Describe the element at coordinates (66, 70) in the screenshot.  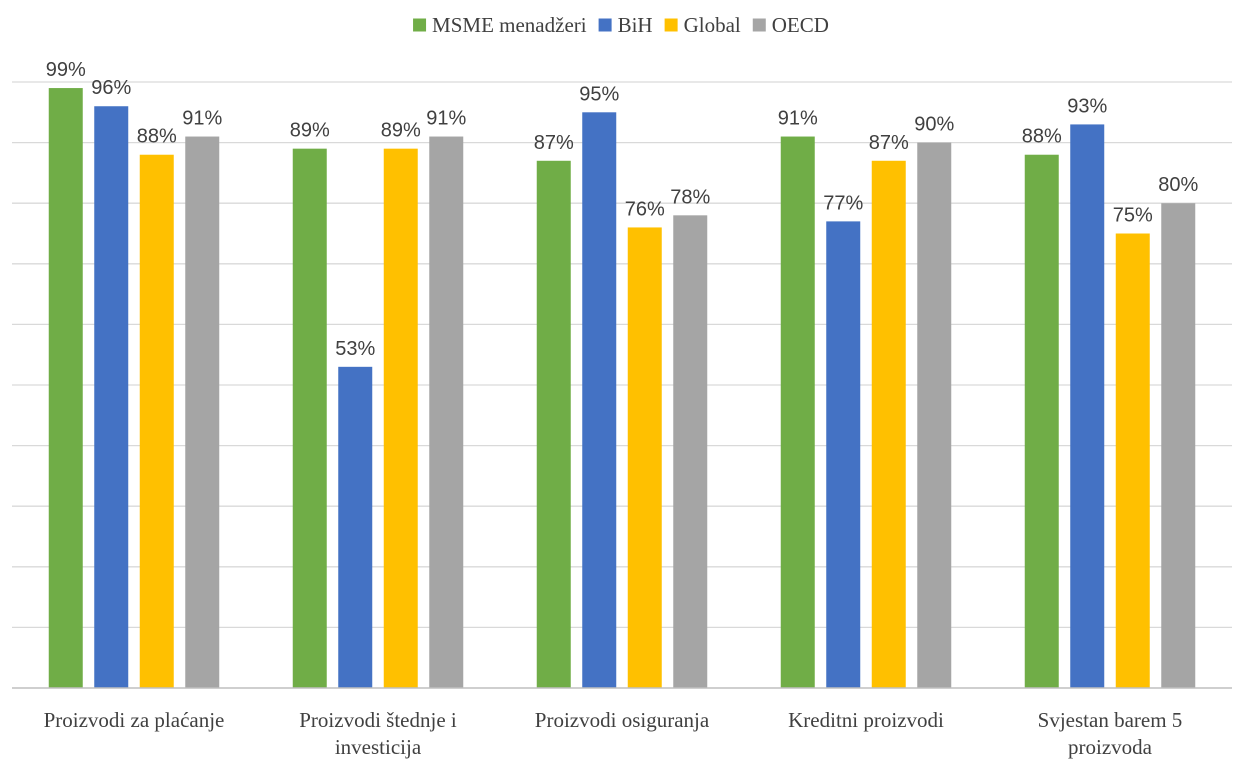
I see `data-label: 99%` at that location.